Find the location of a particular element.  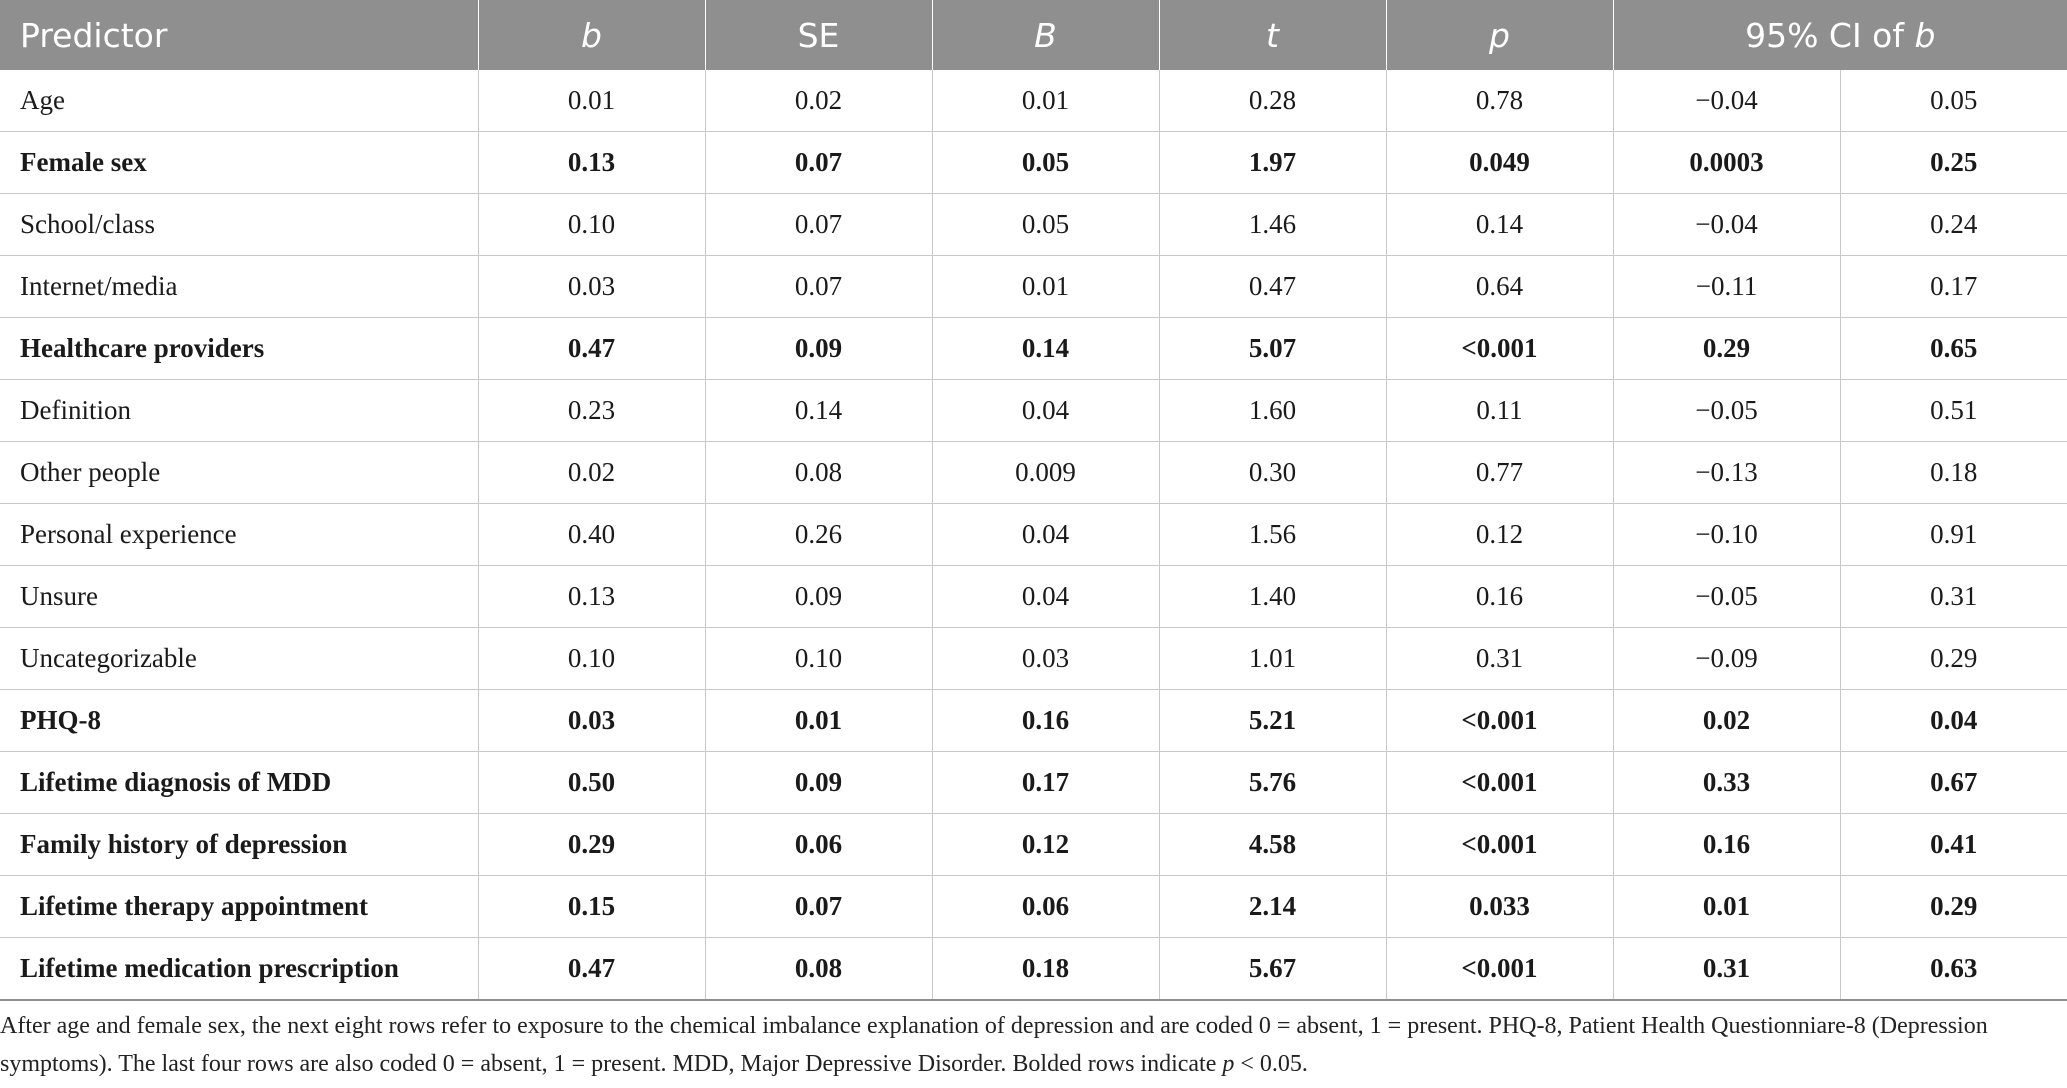

predictor-cell: Age is located at coordinates (239, 101).